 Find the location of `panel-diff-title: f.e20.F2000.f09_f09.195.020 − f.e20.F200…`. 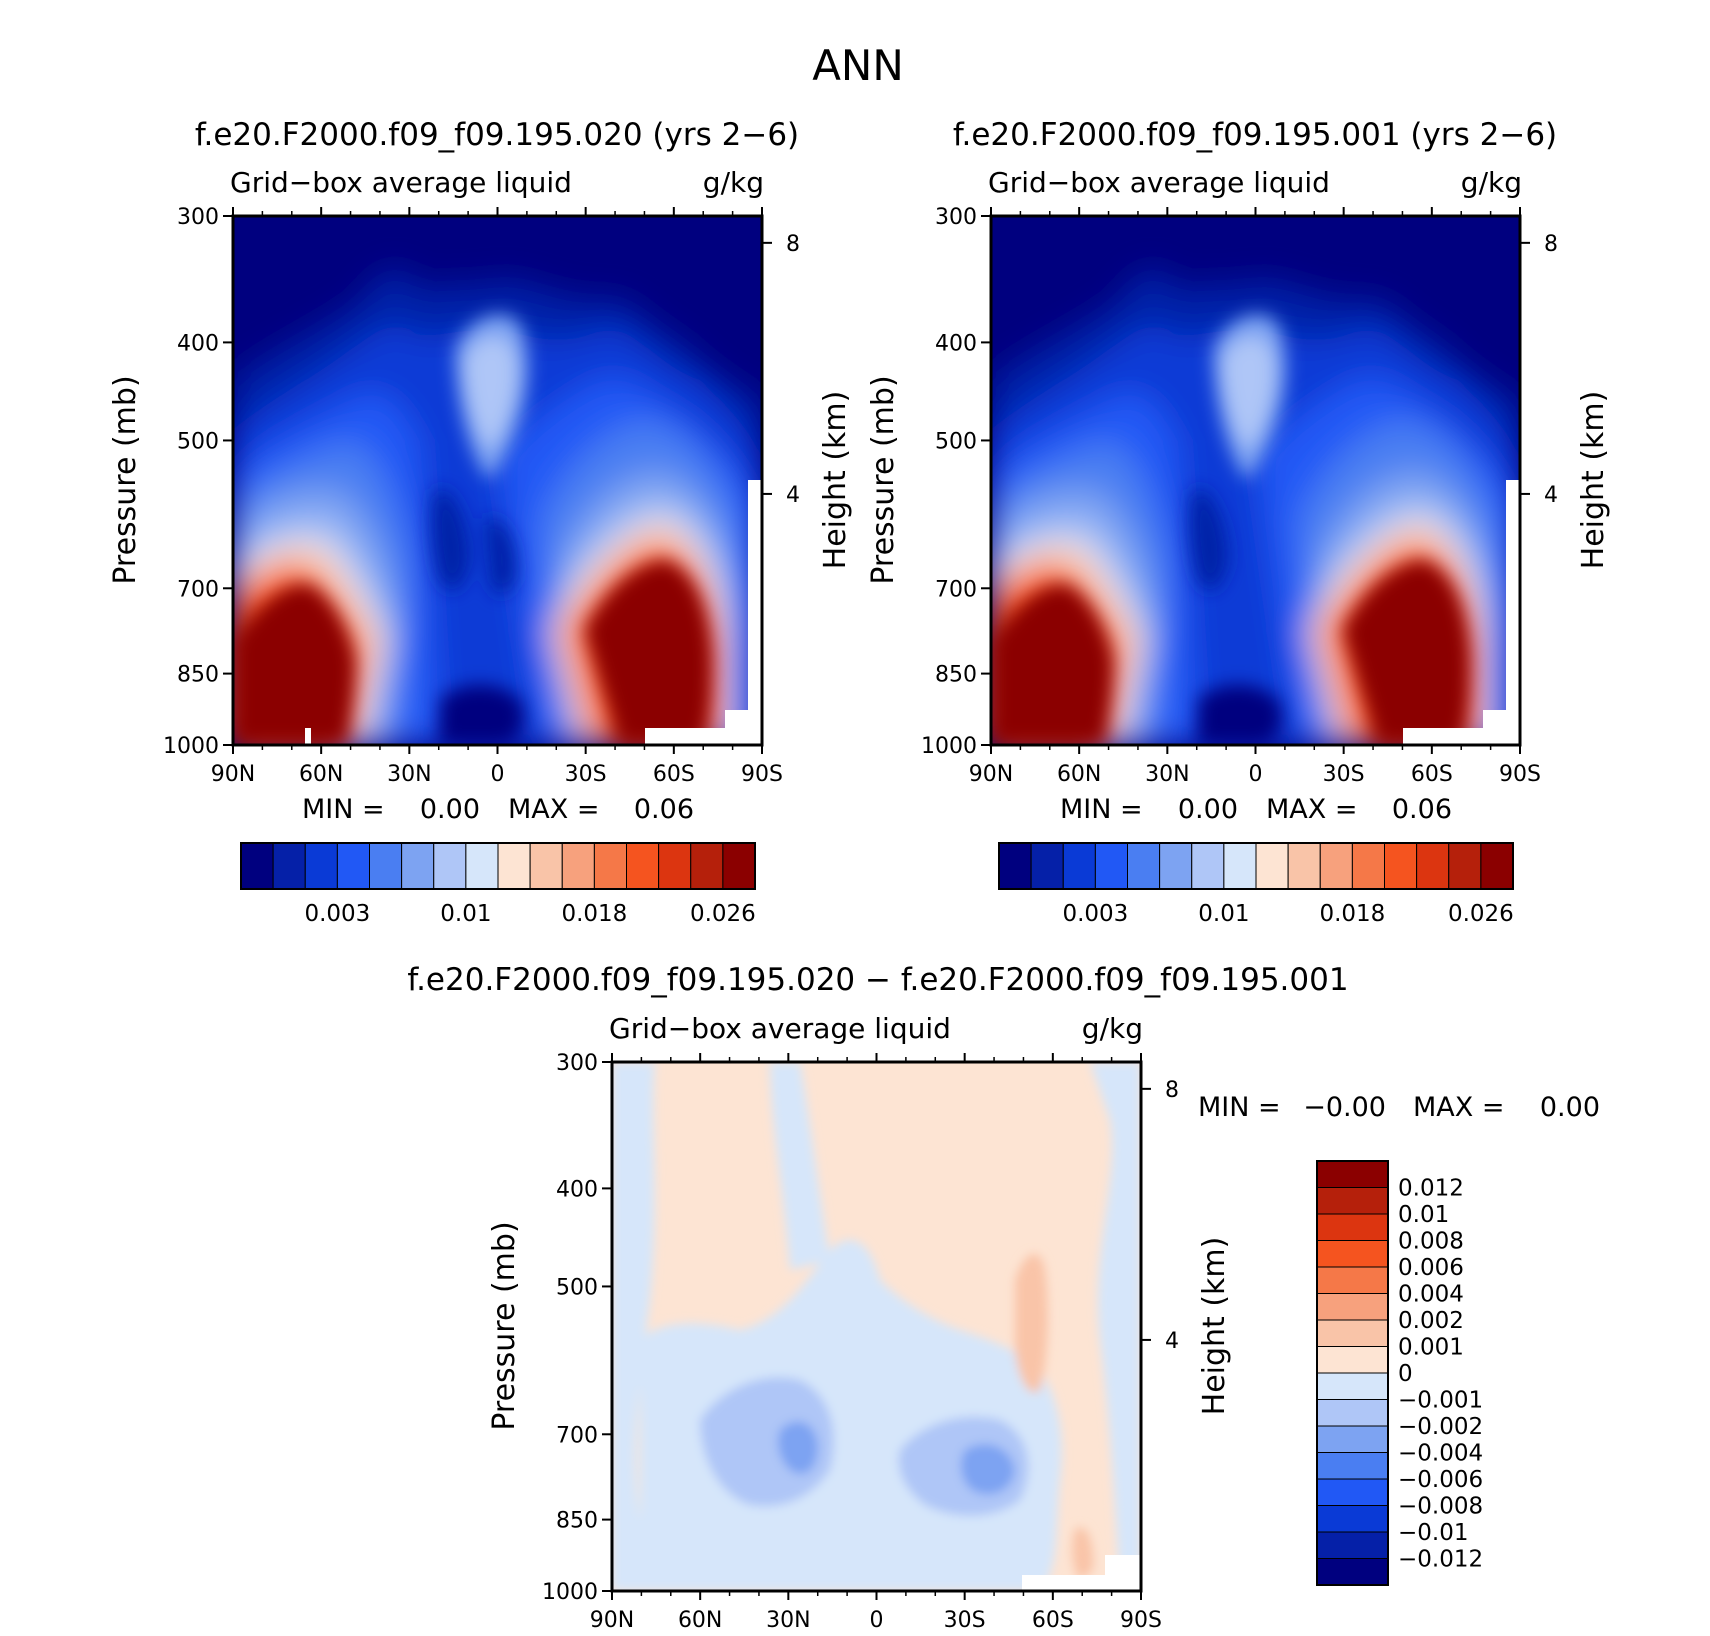

panel-diff-title: f.e20.F2000.f09_f09.195.020 − f.e20.F200… is located at coordinates (877, 980).